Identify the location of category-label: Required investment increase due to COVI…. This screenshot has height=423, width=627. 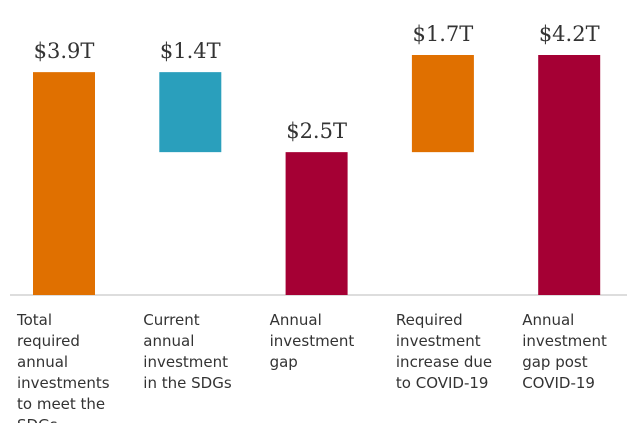
(444, 351).